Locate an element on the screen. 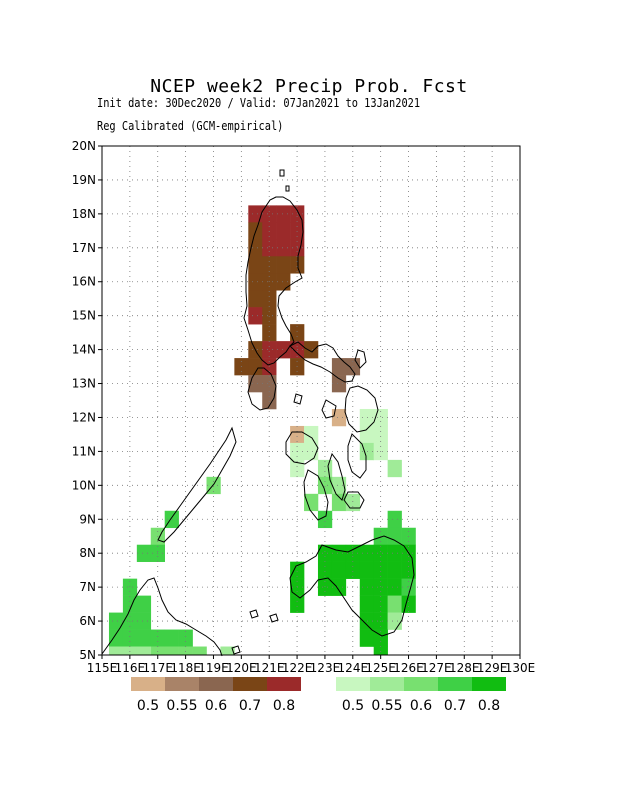  lon-tick-label: 115E is located at coordinates (102, 668).